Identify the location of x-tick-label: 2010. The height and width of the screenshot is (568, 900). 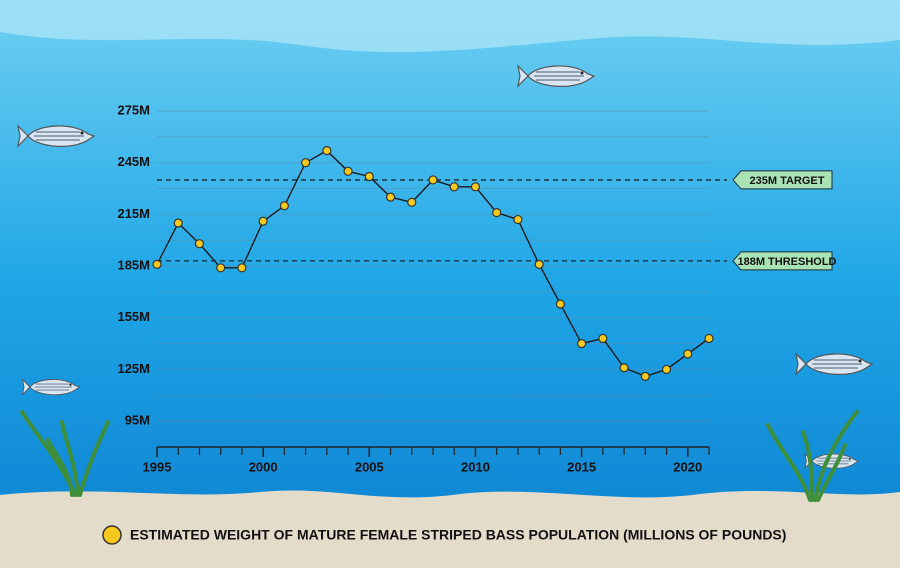
(475, 466).